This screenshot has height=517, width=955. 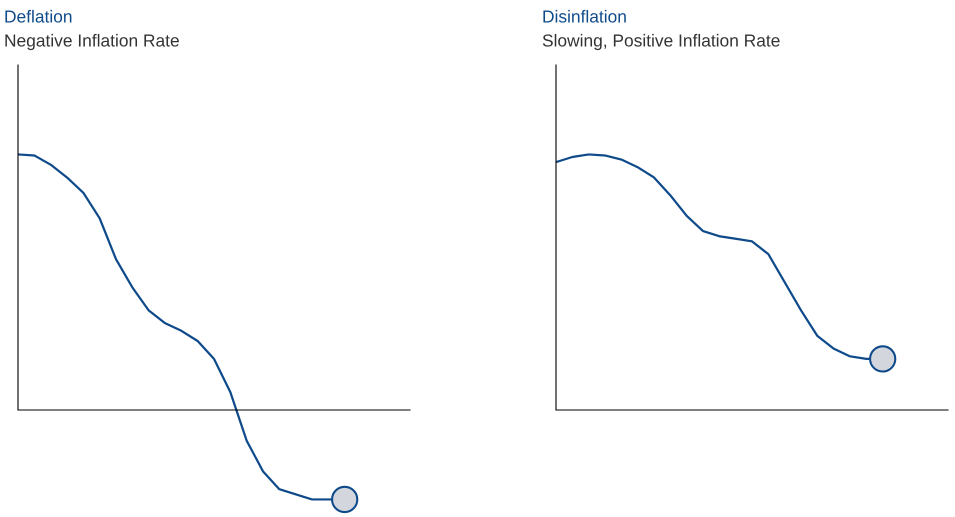 I want to click on chart-title: Deflation, so click(x=38, y=16).